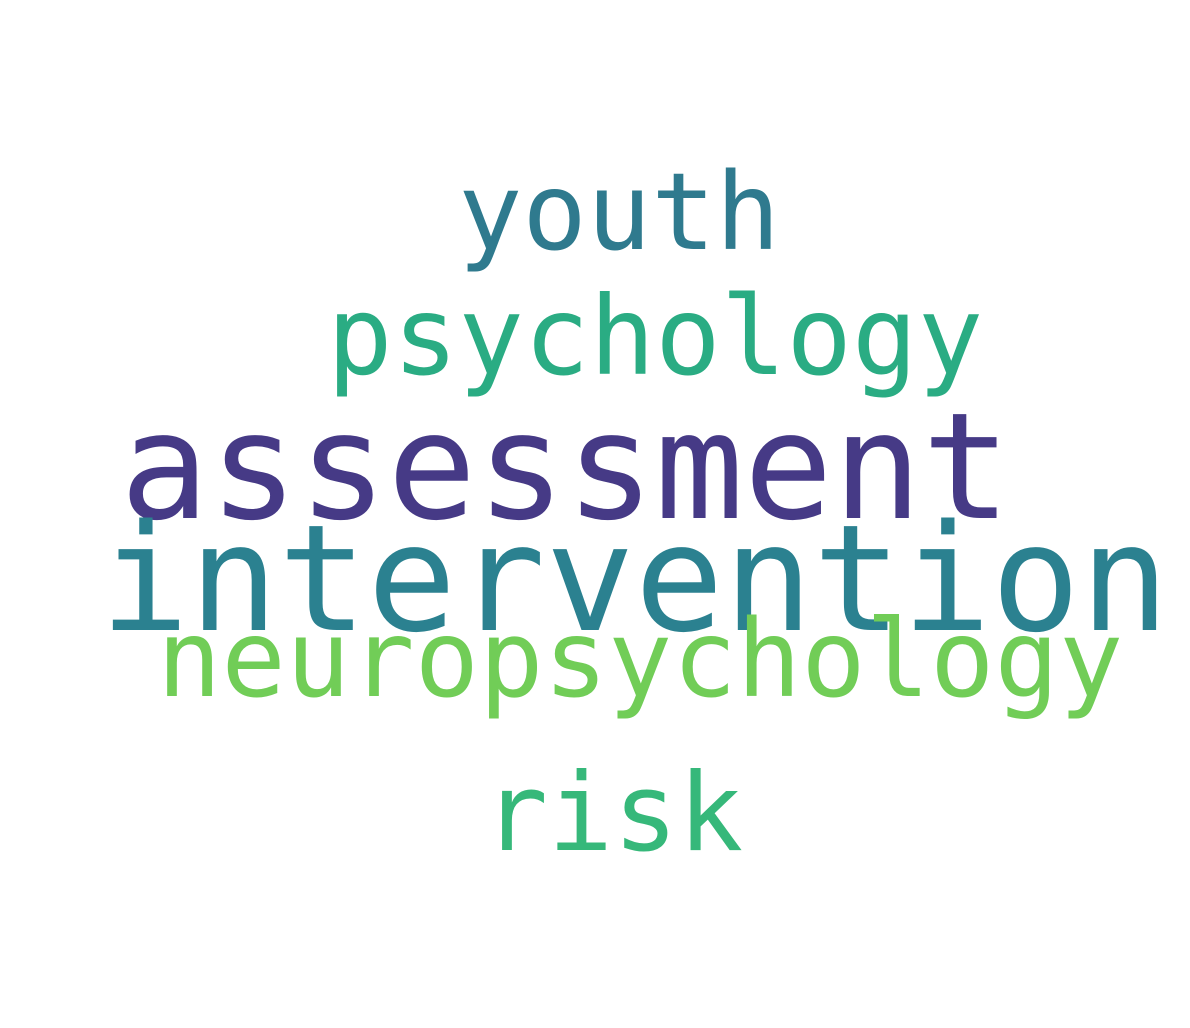 The height and width of the screenshot is (1028, 1190). Describe the element at coordinates (619, 213) in the screenshot. I see `word-youth: youth` at that location.